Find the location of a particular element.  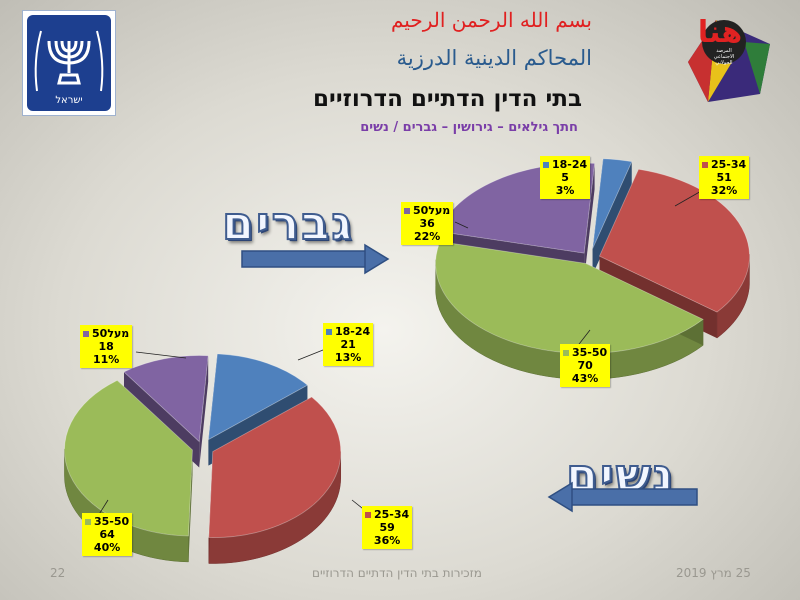

page-title: בתי הדין הדתיים הדרוזיים is located at coordinates (447, 99).